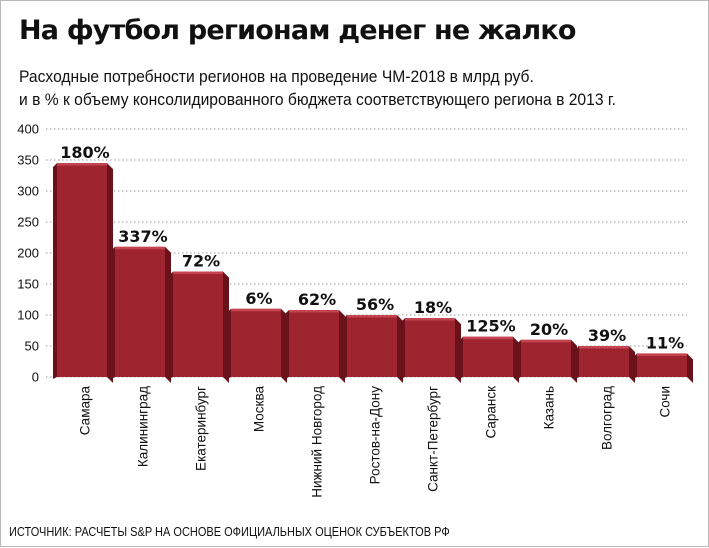 This screenshot has height=548, width=709. Describe the element at coordinates (375, 304) in the screenshot. I see `data-label: 56%` at that location.